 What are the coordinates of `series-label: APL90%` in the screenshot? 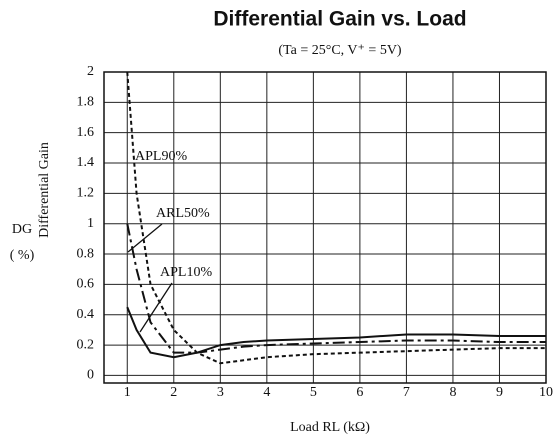 It's located at (161, 156).